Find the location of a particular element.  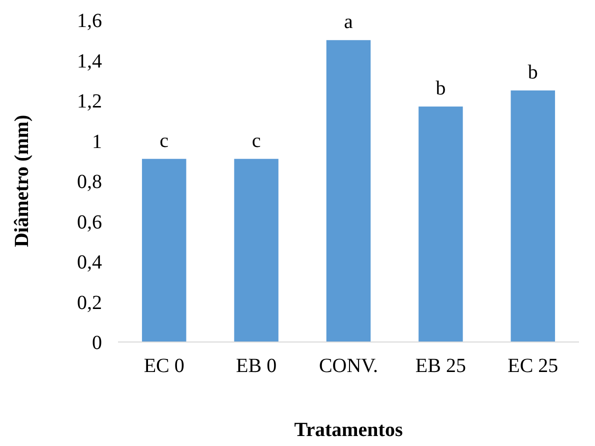

x-tick-label: EB 0 is located at coordinates (256, 366).